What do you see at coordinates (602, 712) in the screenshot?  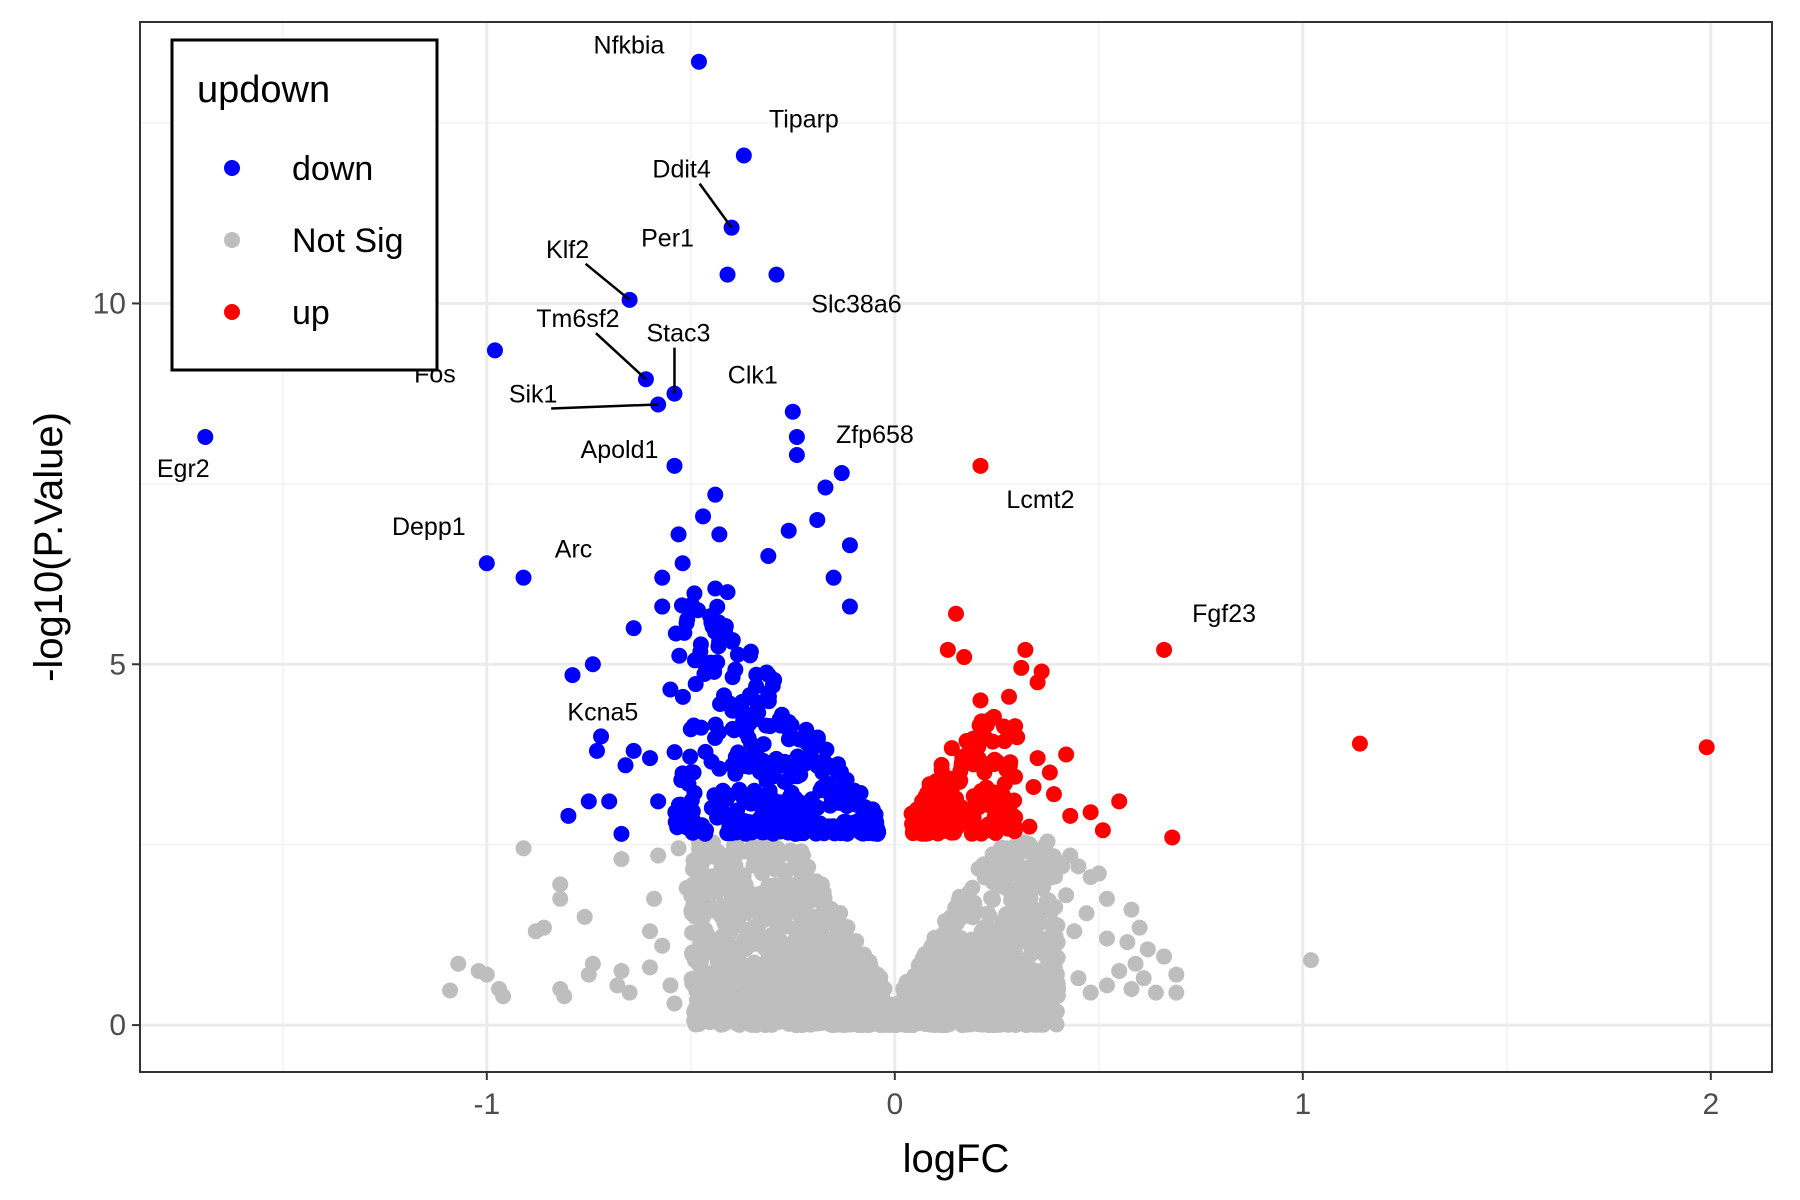 I see `gene-label: Kcna5` at bounding box center [602, 712].